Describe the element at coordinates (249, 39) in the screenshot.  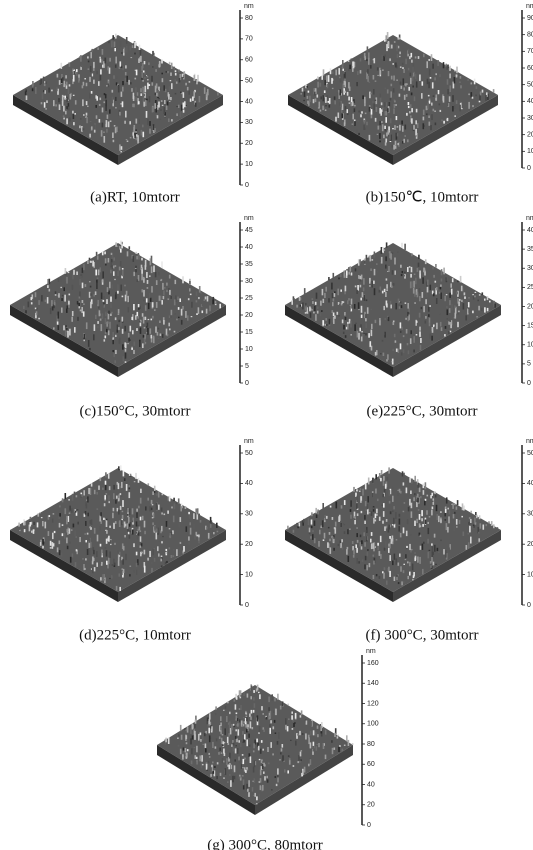
I see `colorbar-tick-label: 70` at that location.